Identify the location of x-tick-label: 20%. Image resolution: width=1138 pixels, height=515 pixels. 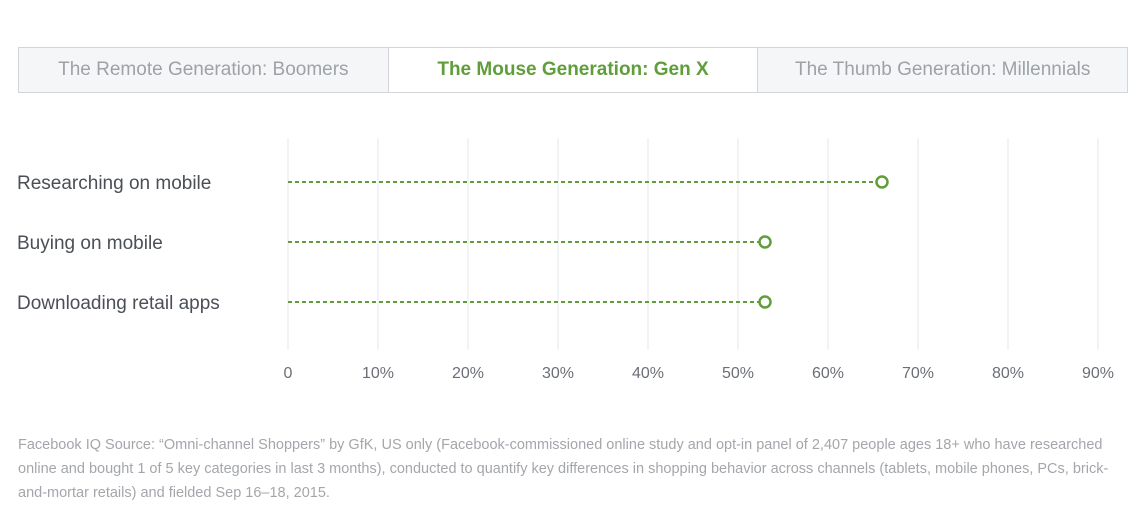
(468, 373).